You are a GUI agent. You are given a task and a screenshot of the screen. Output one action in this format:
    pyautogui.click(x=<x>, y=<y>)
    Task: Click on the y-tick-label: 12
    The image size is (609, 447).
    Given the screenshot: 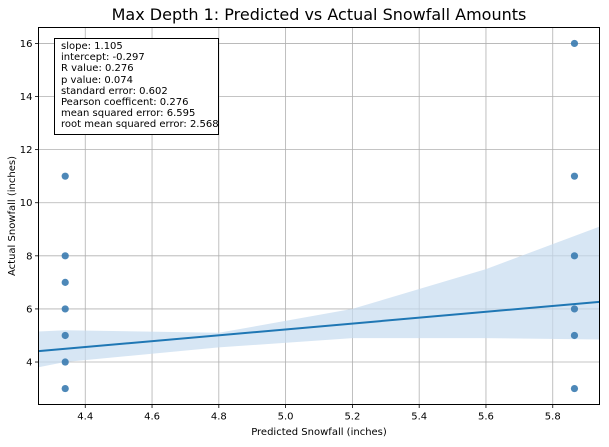 What is the action you would take?
    pyautogui.click(x=26, y=150)
    